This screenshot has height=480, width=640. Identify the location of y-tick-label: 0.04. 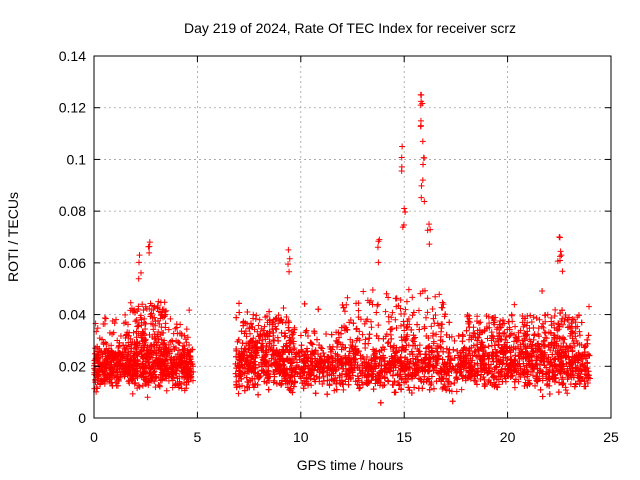
(72, 315).